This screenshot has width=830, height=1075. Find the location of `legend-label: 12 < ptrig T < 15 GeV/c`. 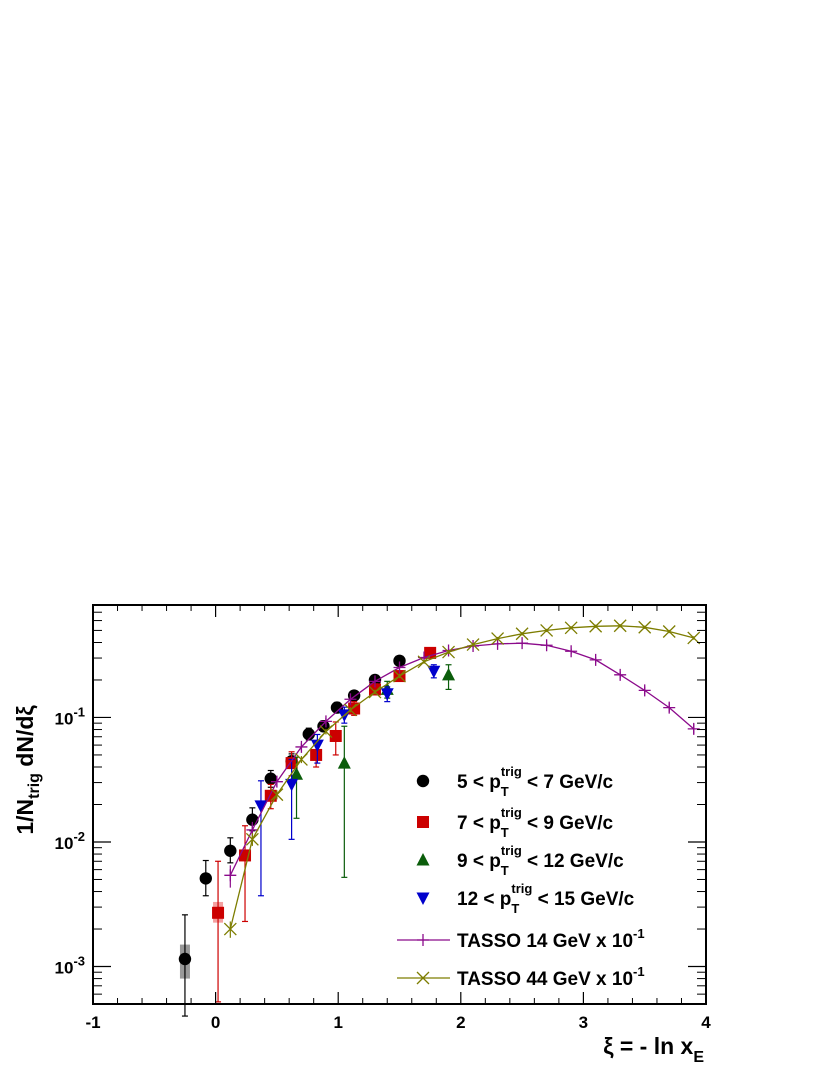

legend-label: 12 < ptrig T < 15 GeV/c is located at coordinates (546, 898).